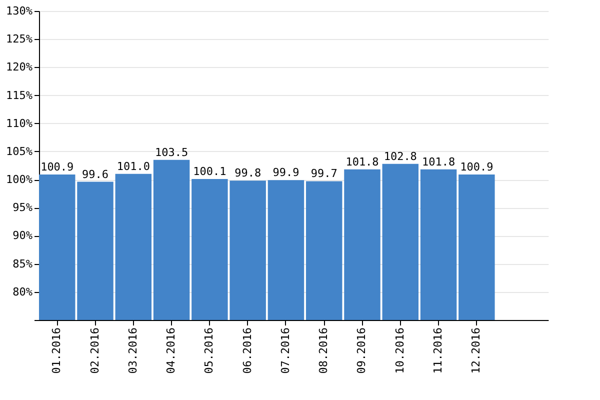  What do you see at coordinates (247, 350) in the screenshot?
I see `x-tick-label: 06.2016` at bounding box center [247, 350].